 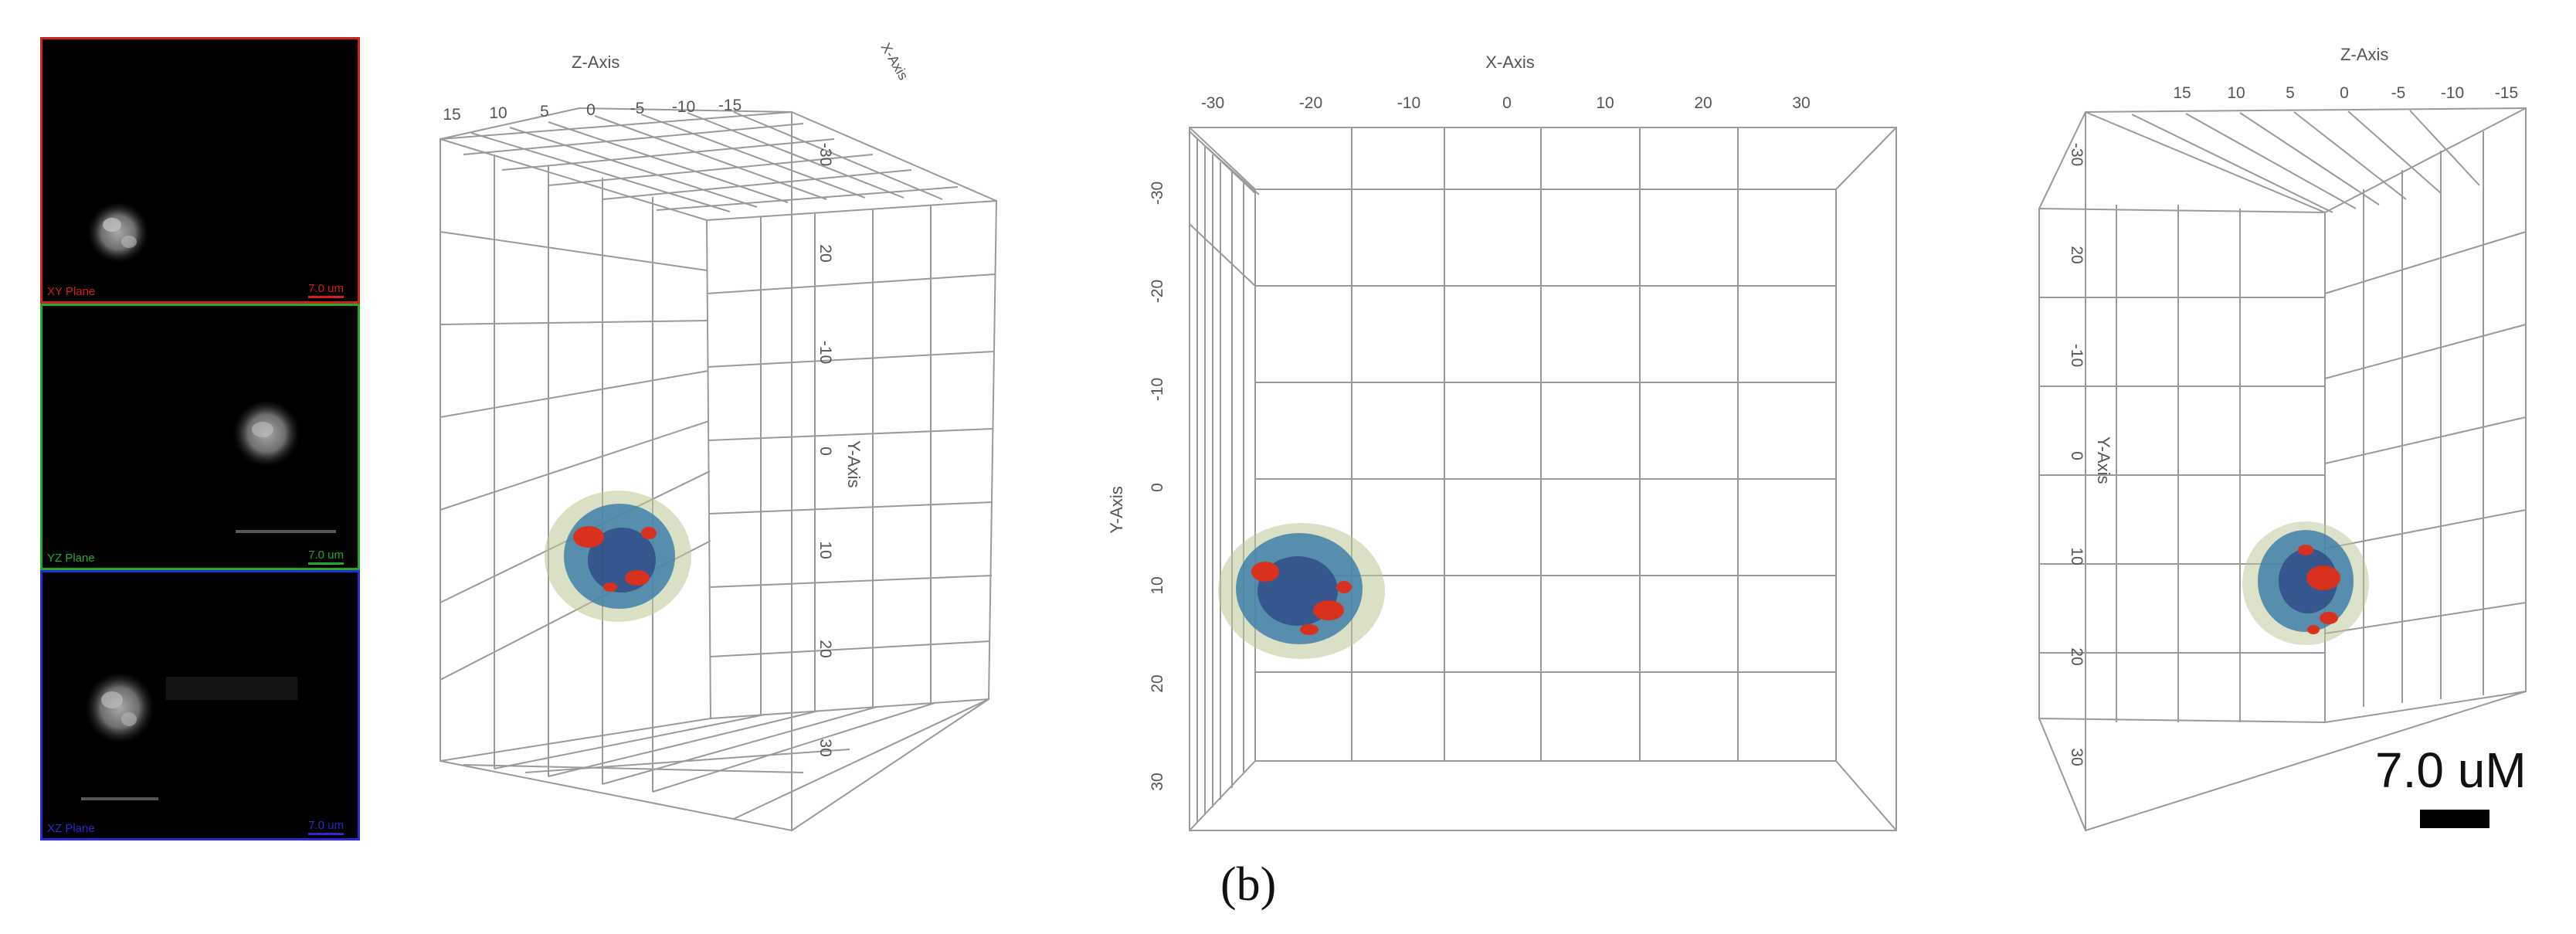 I want to click on view2-x-ticks: -30 -20 -10 0 10 20 30, so click(x=1506, y=103).